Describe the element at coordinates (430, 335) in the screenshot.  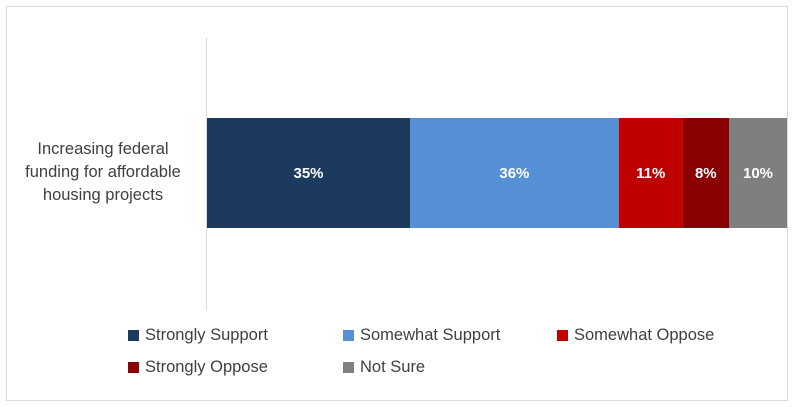
I see `legend-label-somewhat-support: Somewhat Support` at that location.